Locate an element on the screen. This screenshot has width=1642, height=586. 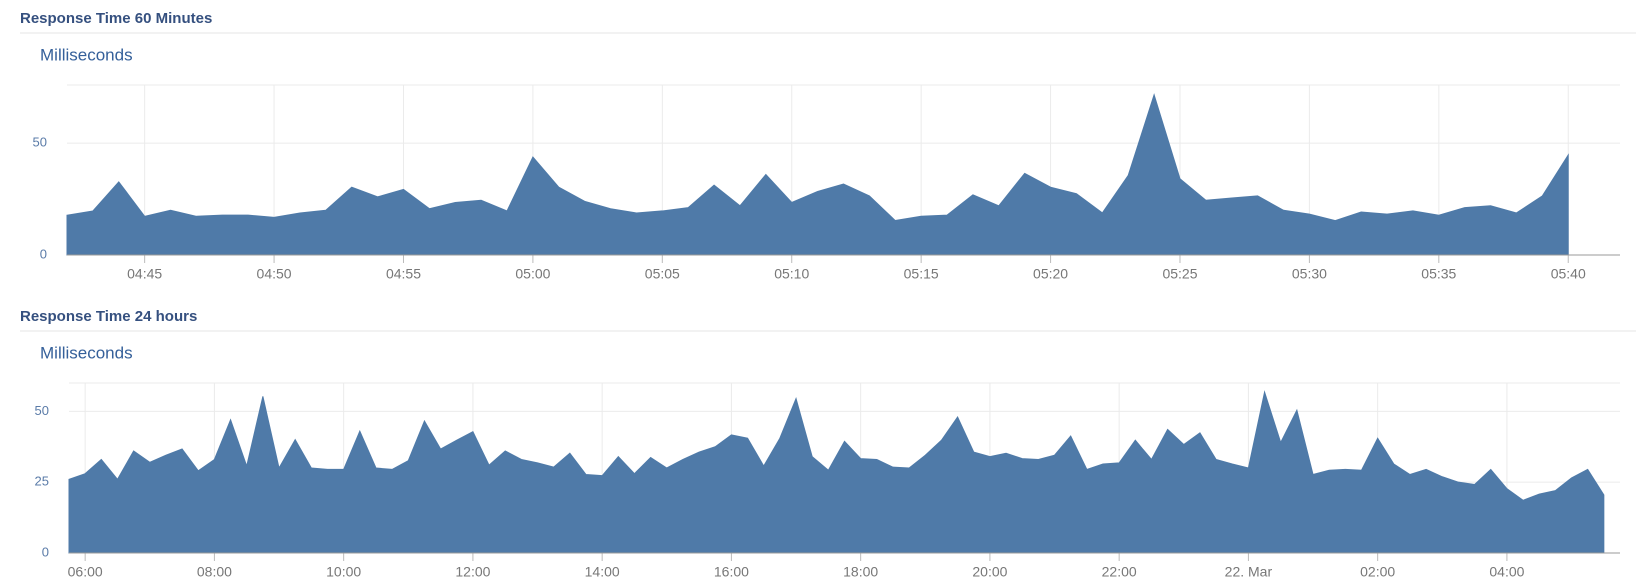
x-tick-label: 20:00 is located at coordinates (989, 572).